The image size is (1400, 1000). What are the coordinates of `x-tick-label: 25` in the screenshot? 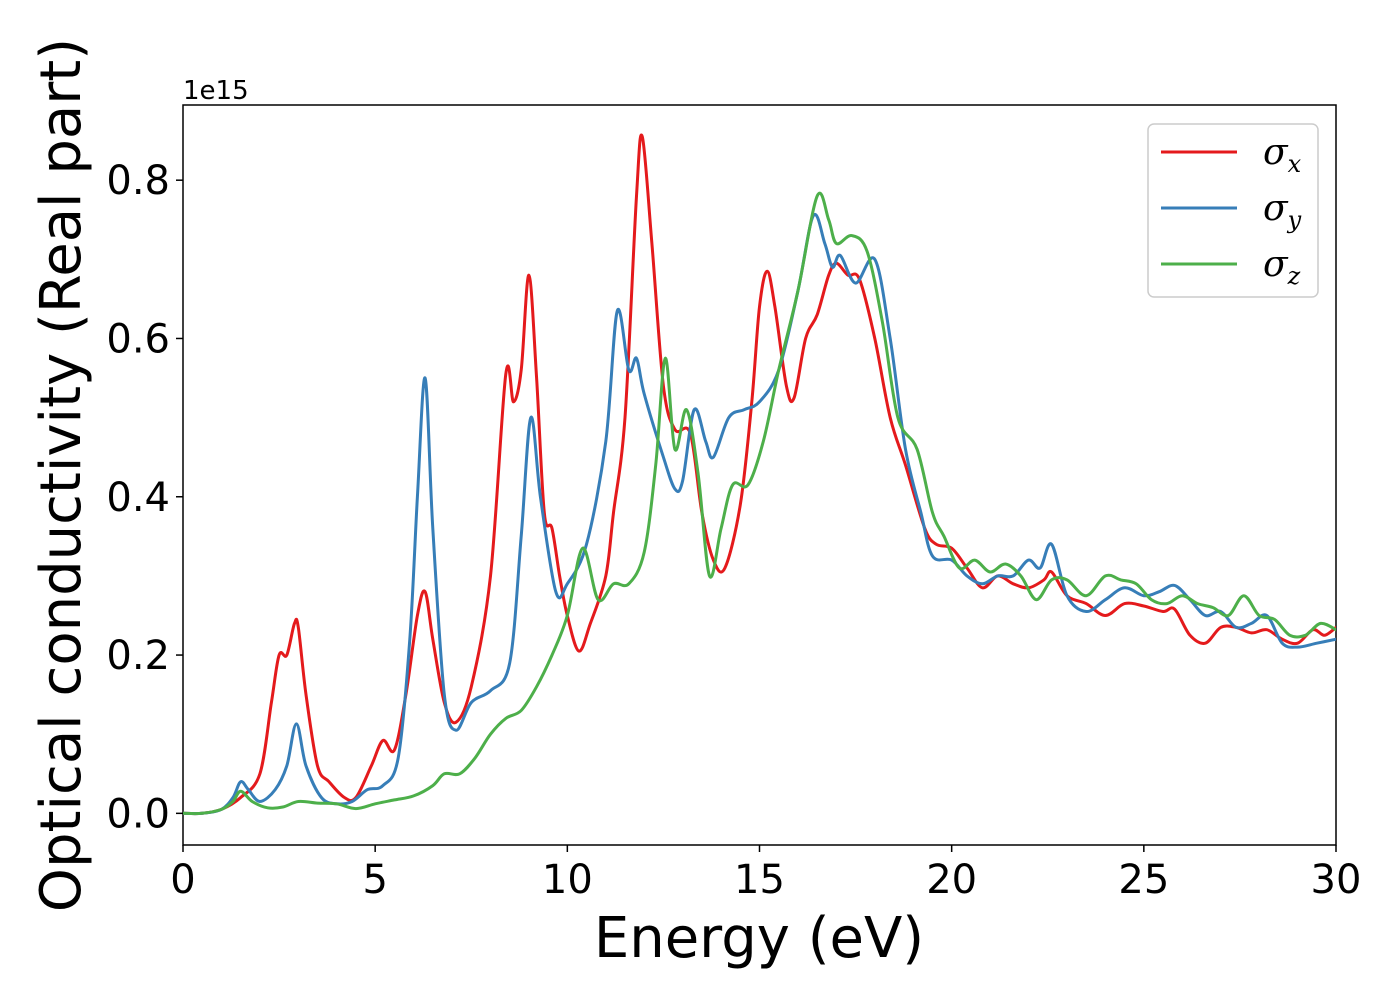 It's located at (1143, 880).